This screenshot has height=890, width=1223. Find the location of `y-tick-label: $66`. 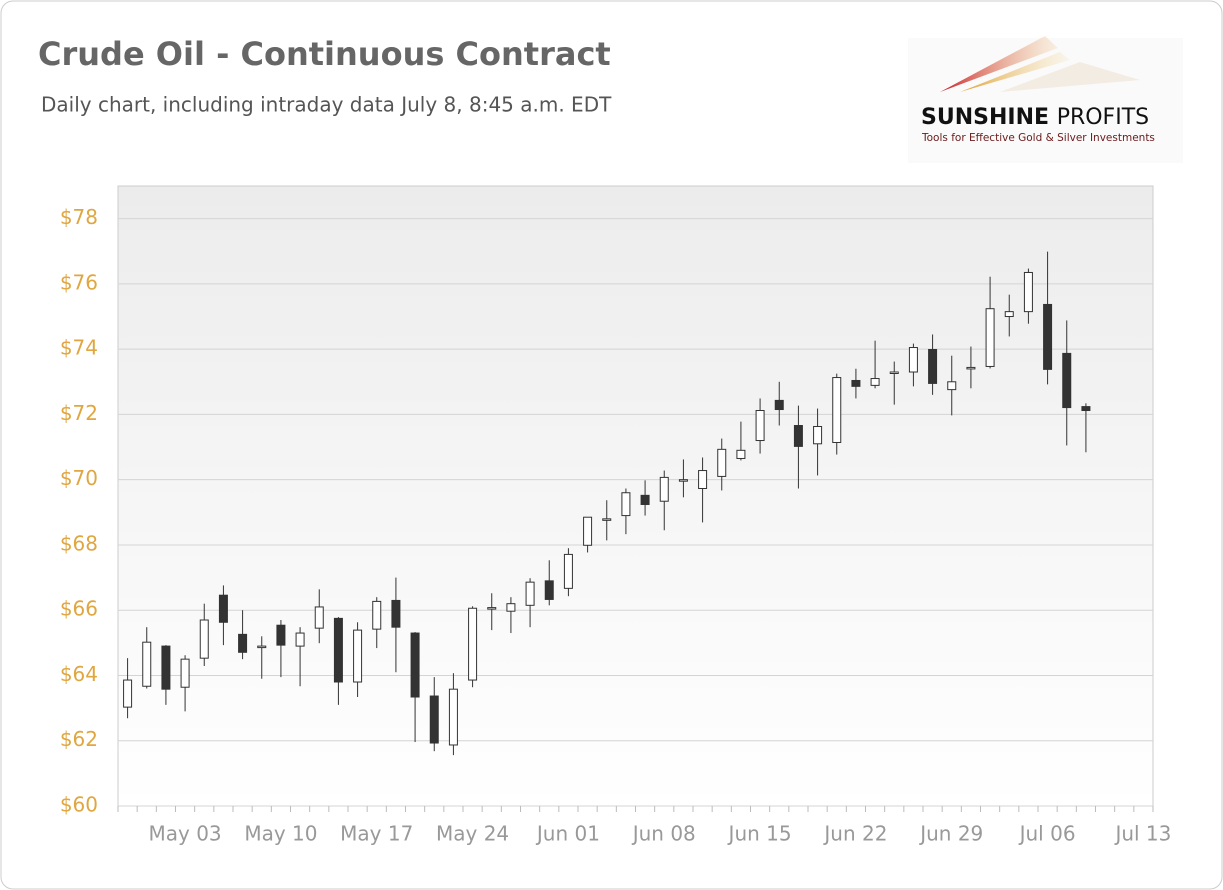

y-tick-label: $66 is located at coordinates (79, 609).